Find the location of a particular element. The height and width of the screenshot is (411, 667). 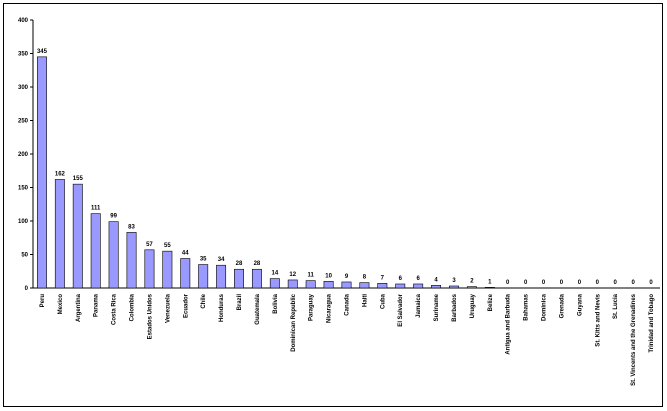

data-label: 10 is located at coordinates (328, 276).